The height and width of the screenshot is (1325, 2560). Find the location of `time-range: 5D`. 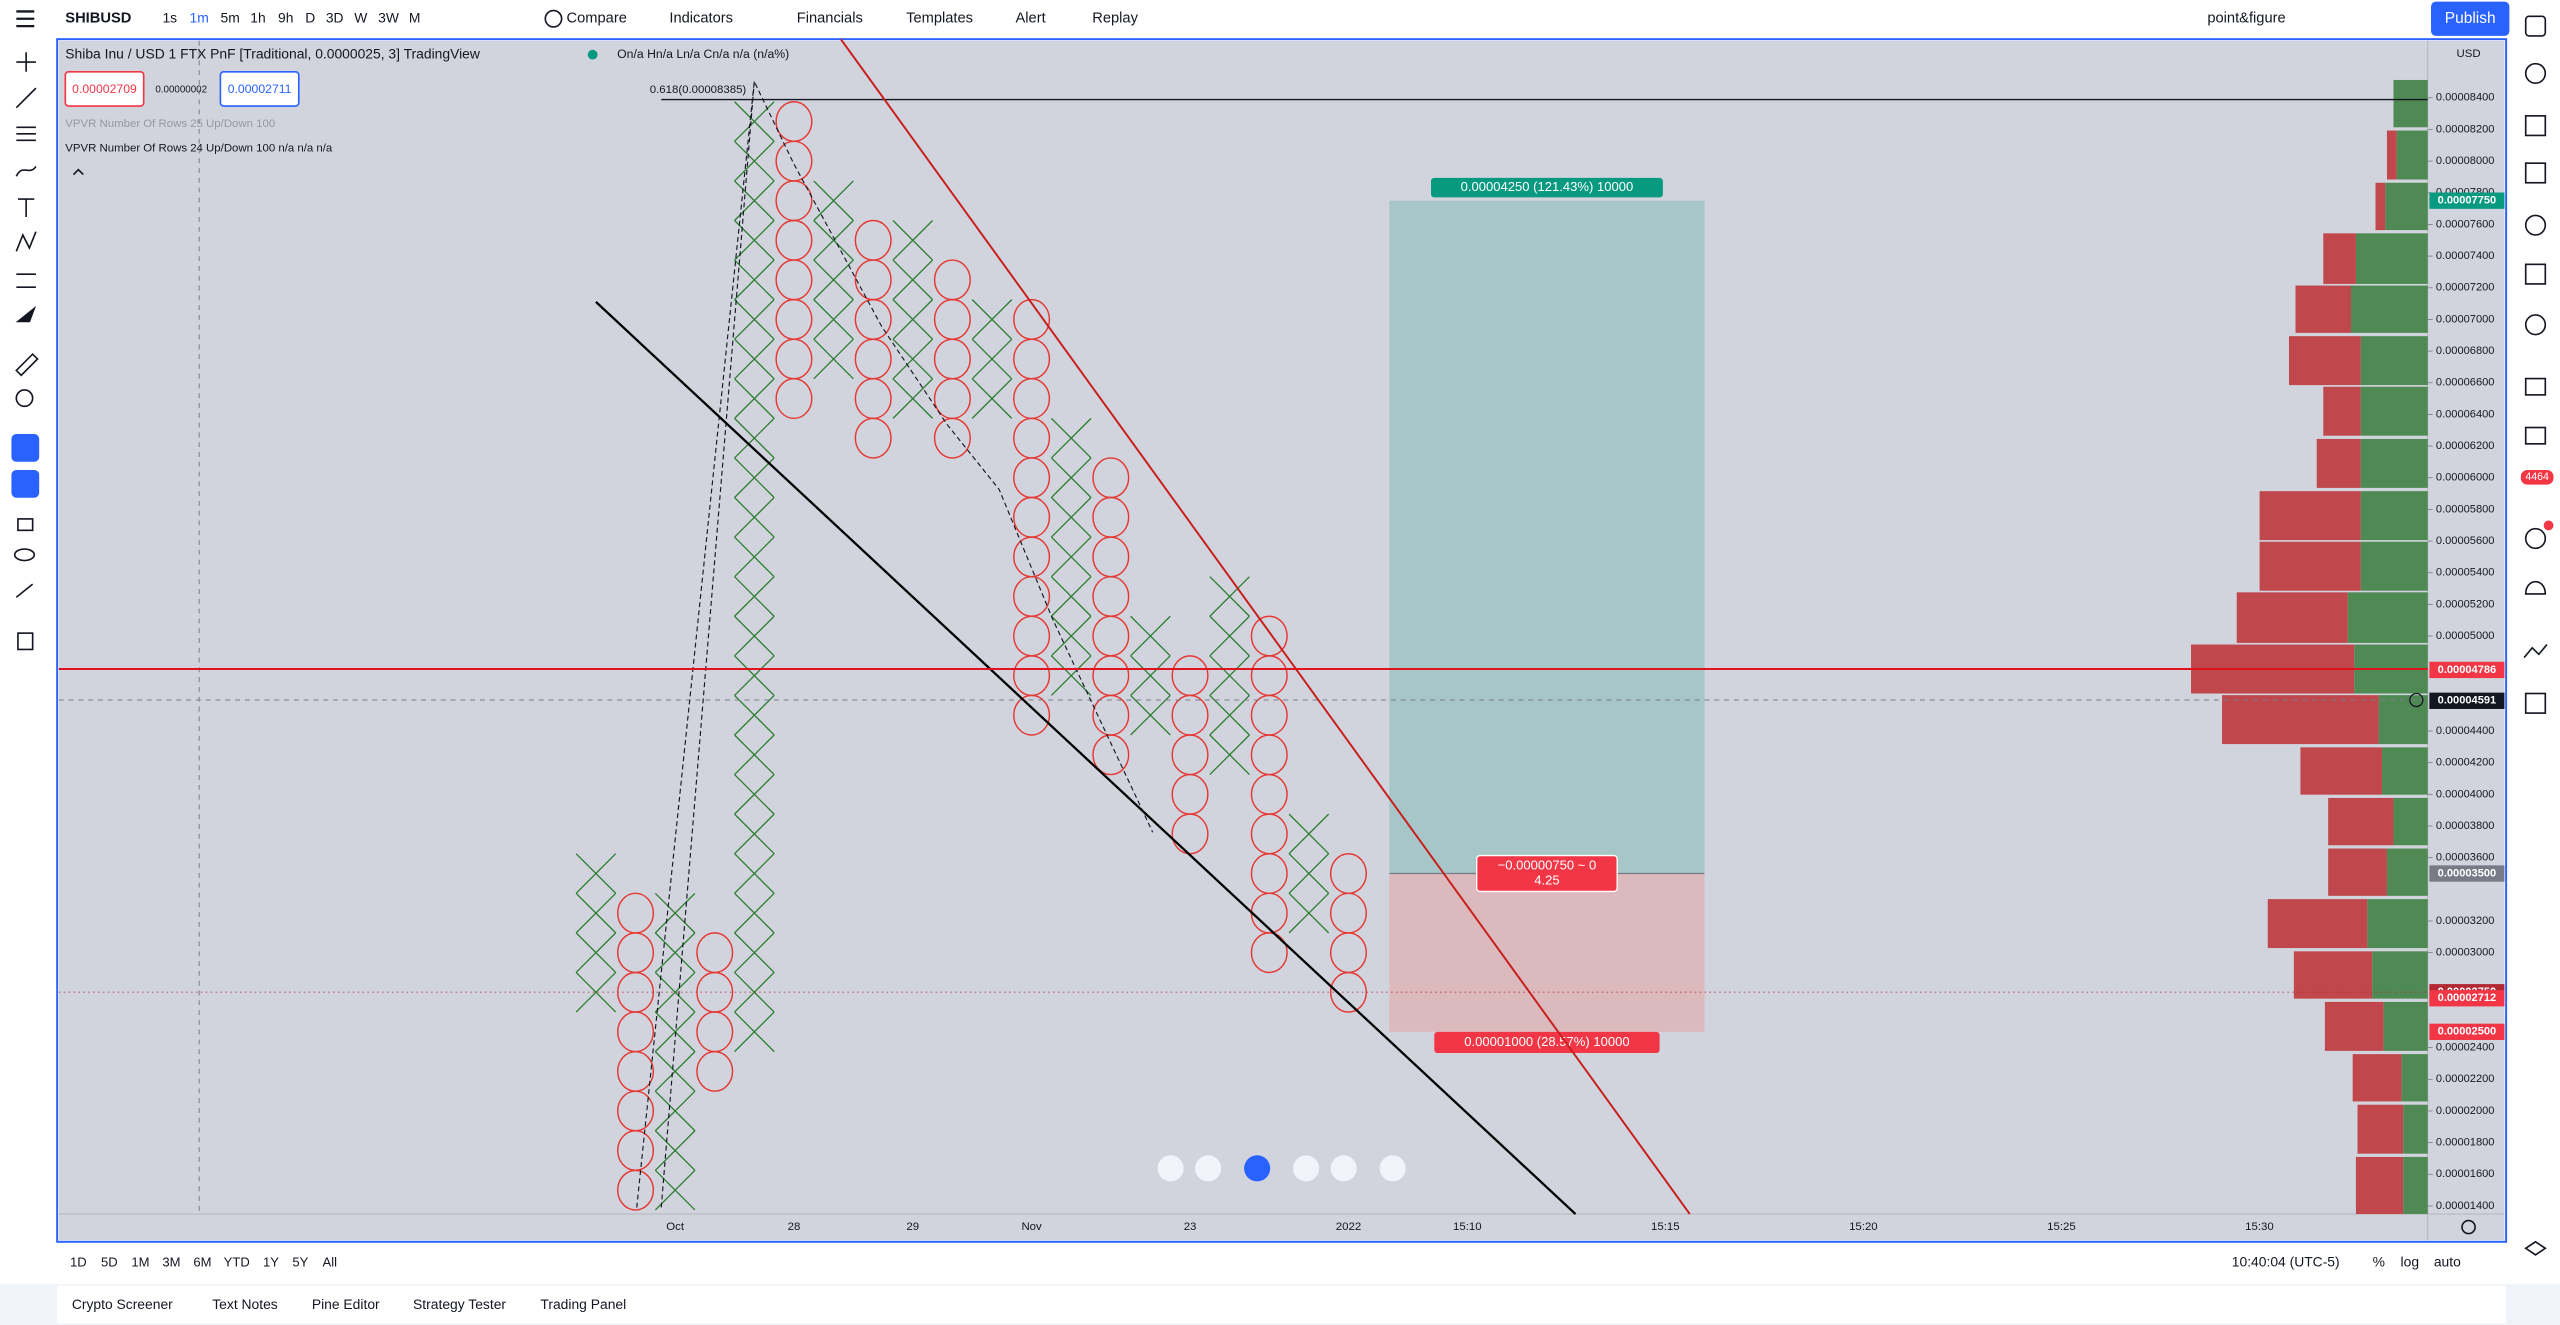

time-range: 5D is located at coordinates (109, 1261).